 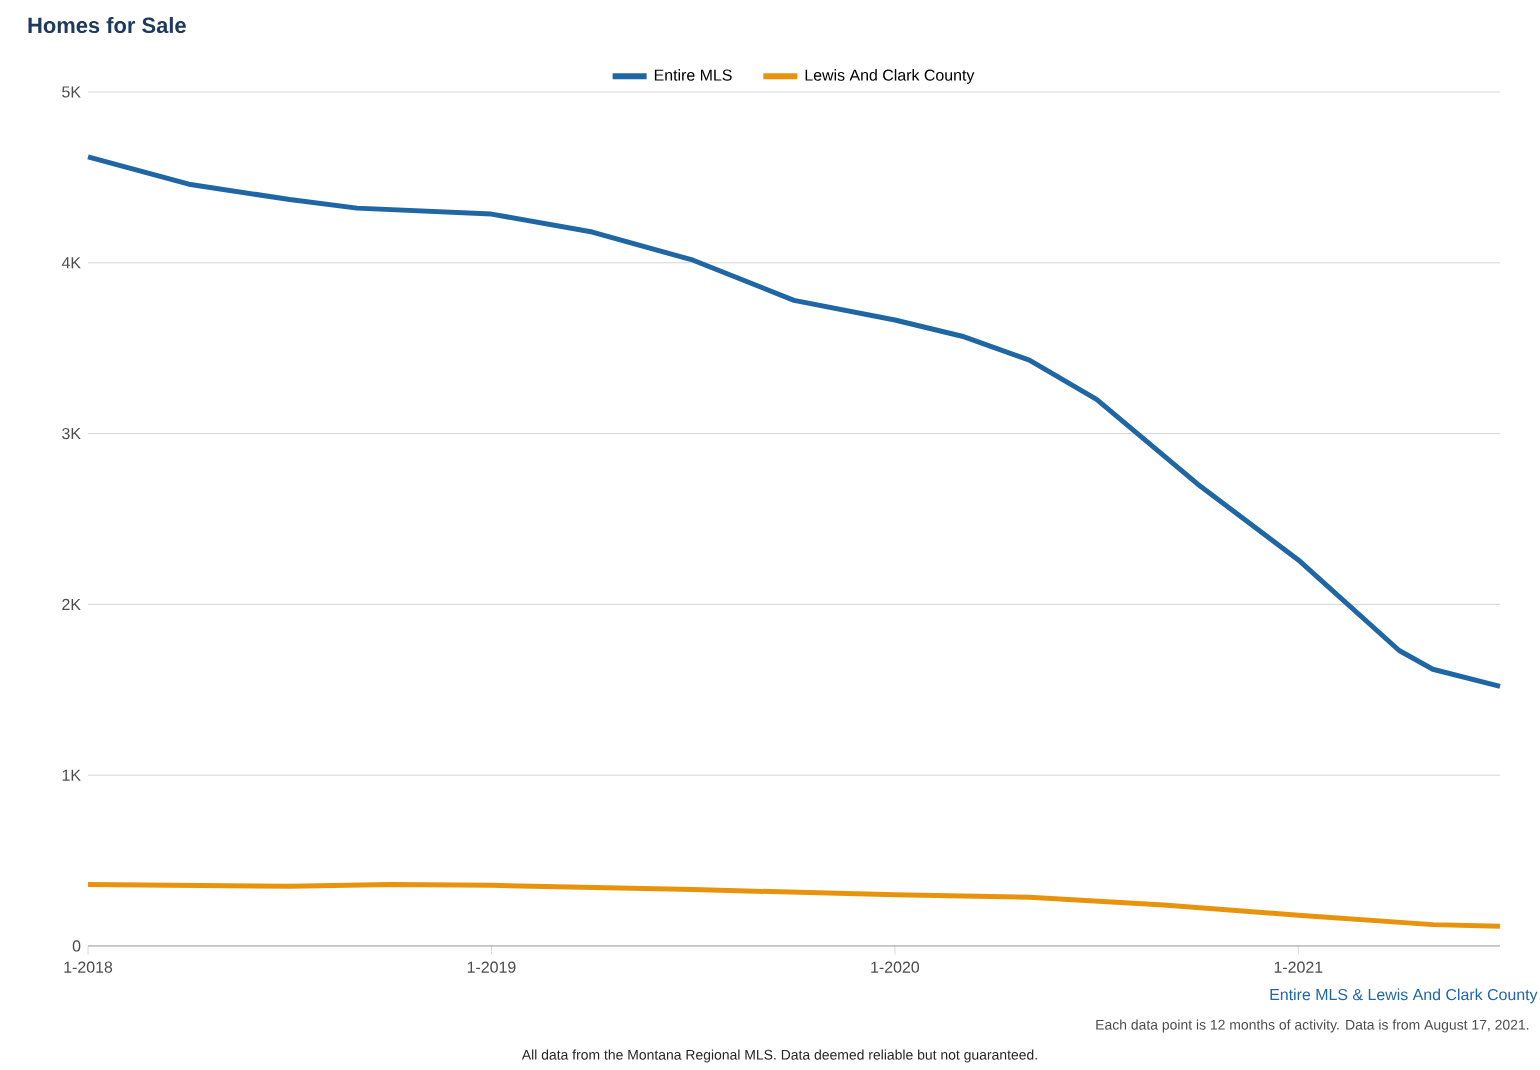 What do you see at coordinates (107, 25) in the screenshot?
I see `chart-title: Homes for Sale` at bounding box center [107, 25].